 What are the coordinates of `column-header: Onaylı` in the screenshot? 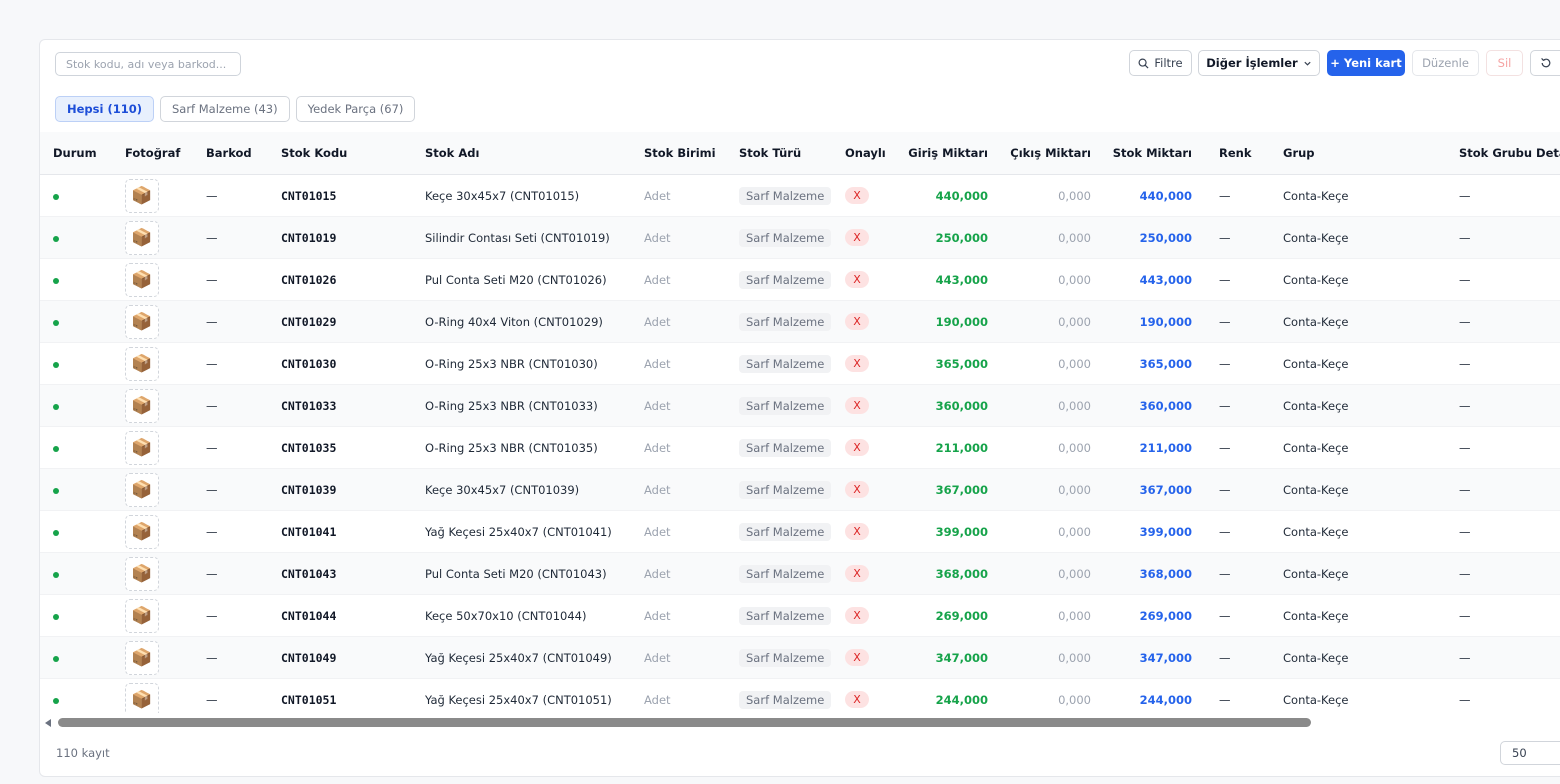 It's located at (867, 153).